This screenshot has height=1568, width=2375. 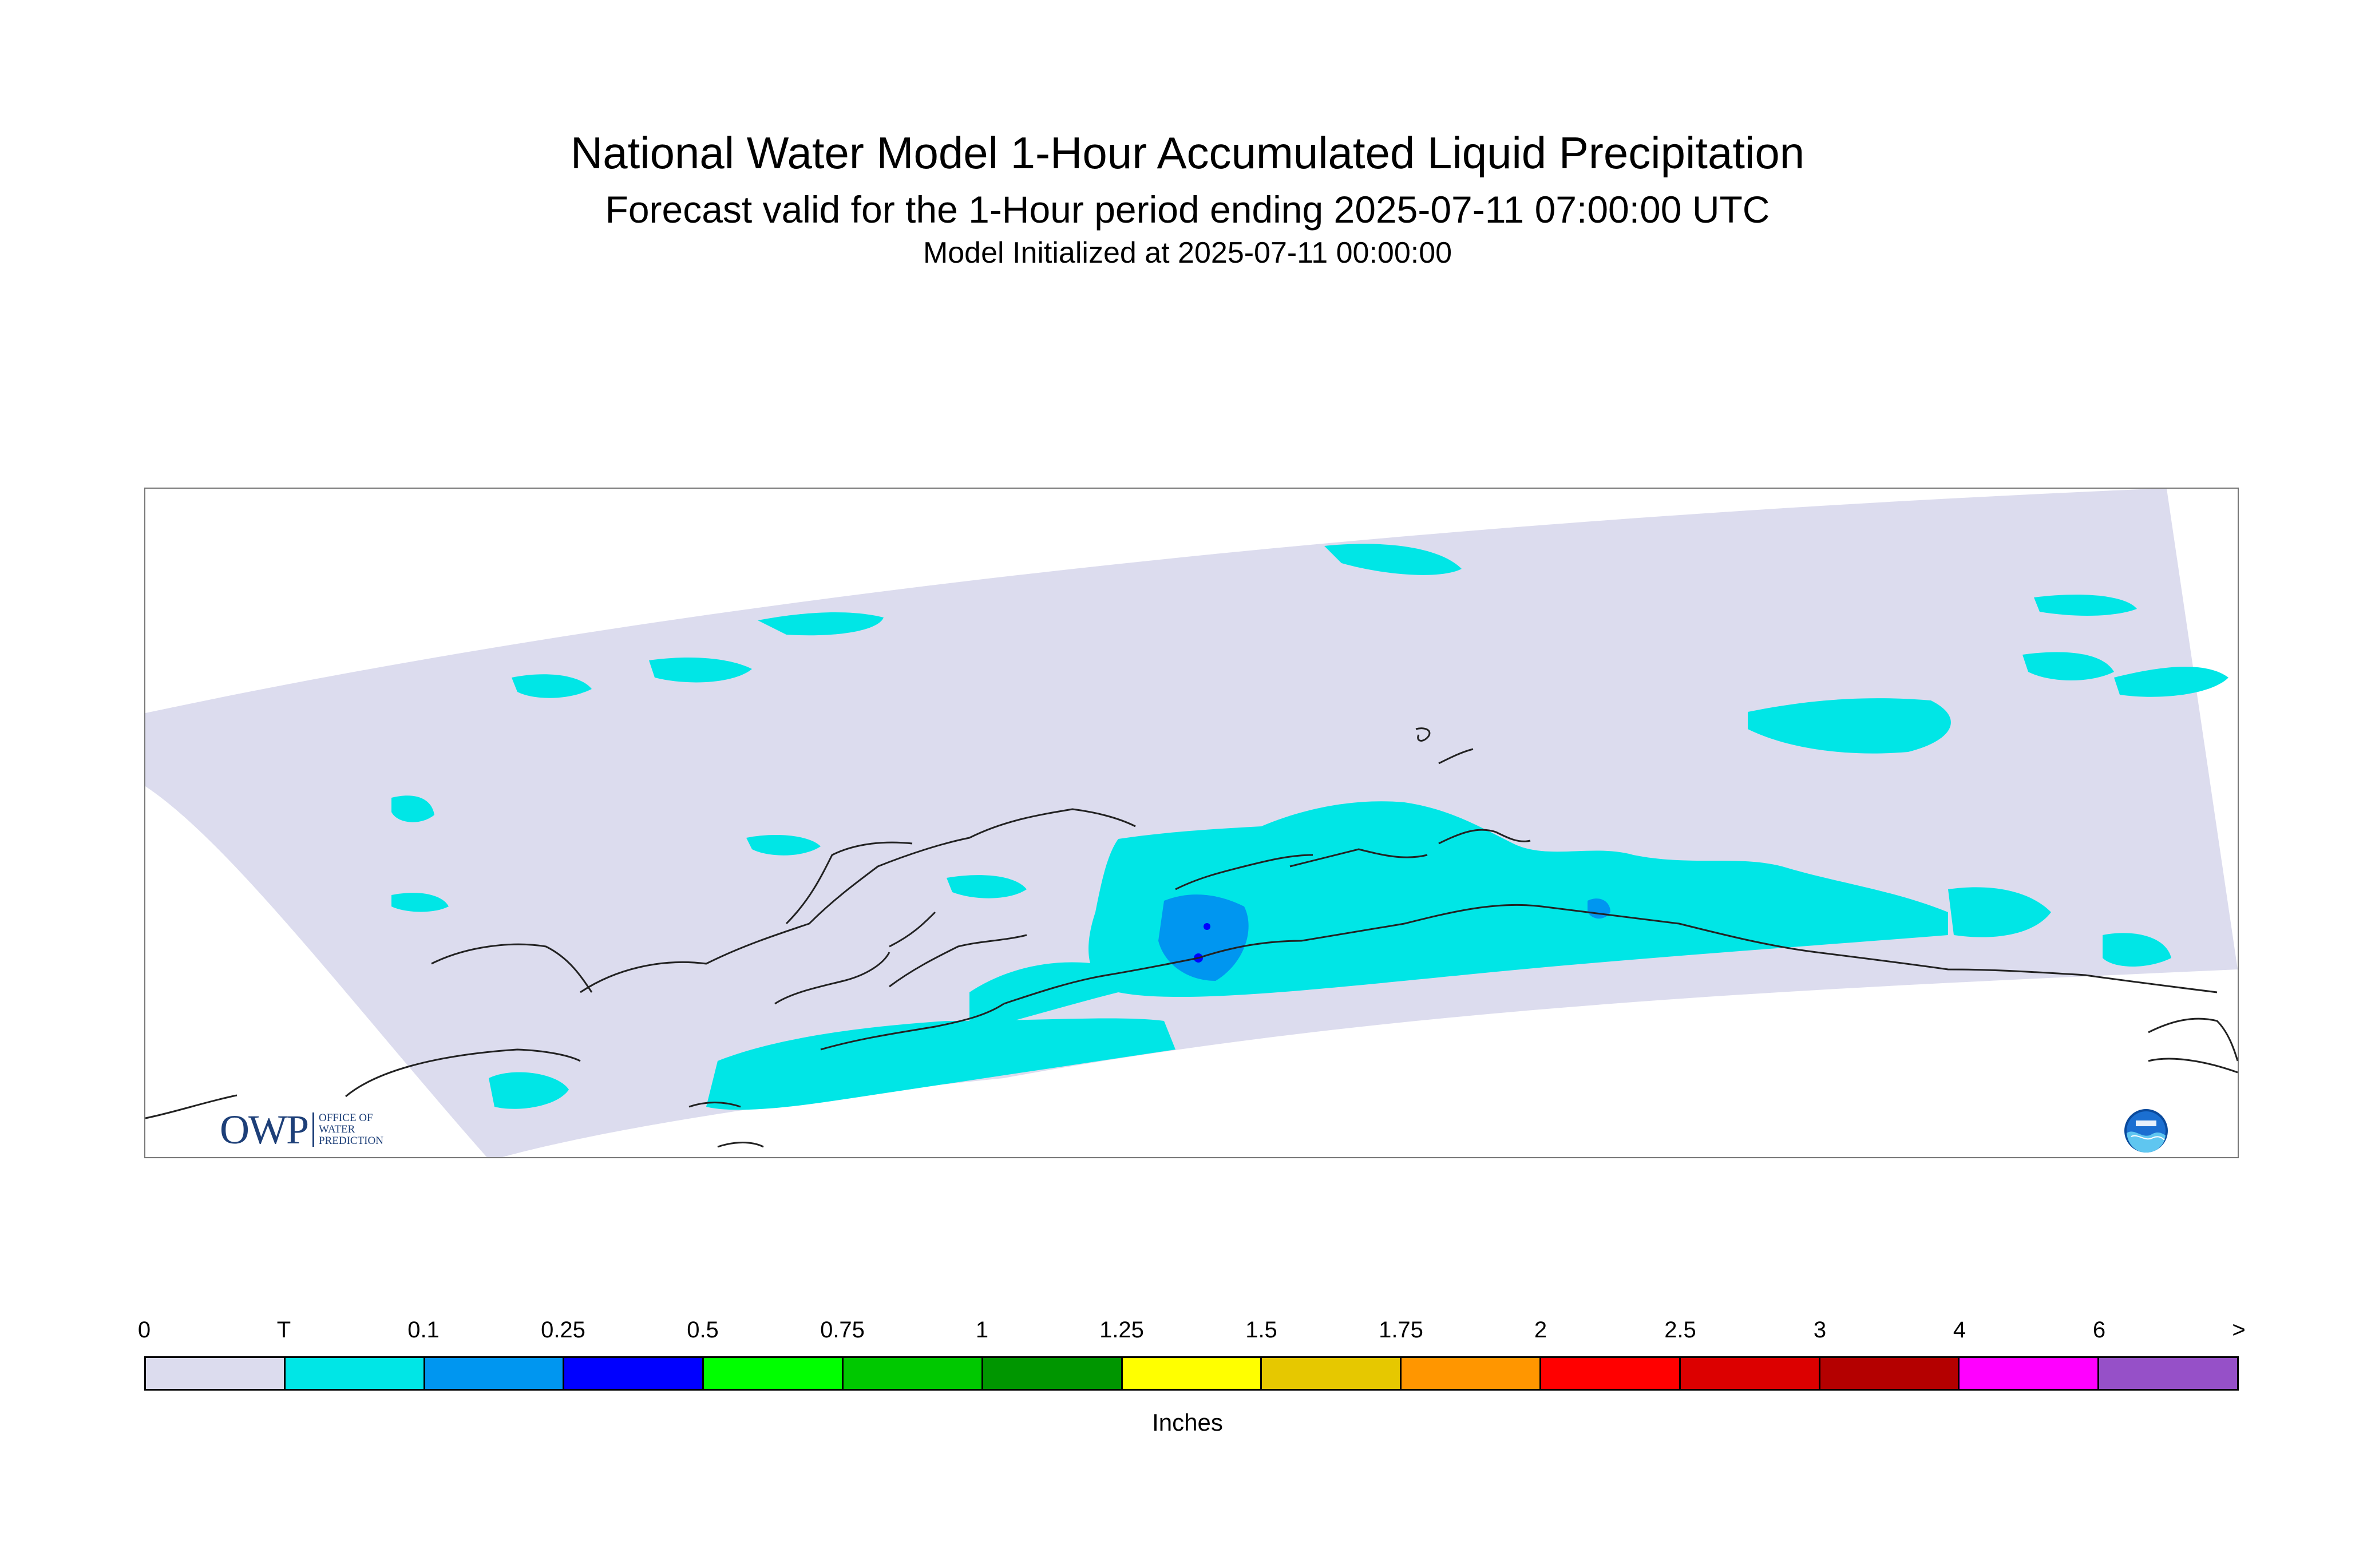 What do you see at coordinates (1122, 1330) in the screenshot?
I see `legend-tick-label: 1.25` at bounding box center [1122, 1330].